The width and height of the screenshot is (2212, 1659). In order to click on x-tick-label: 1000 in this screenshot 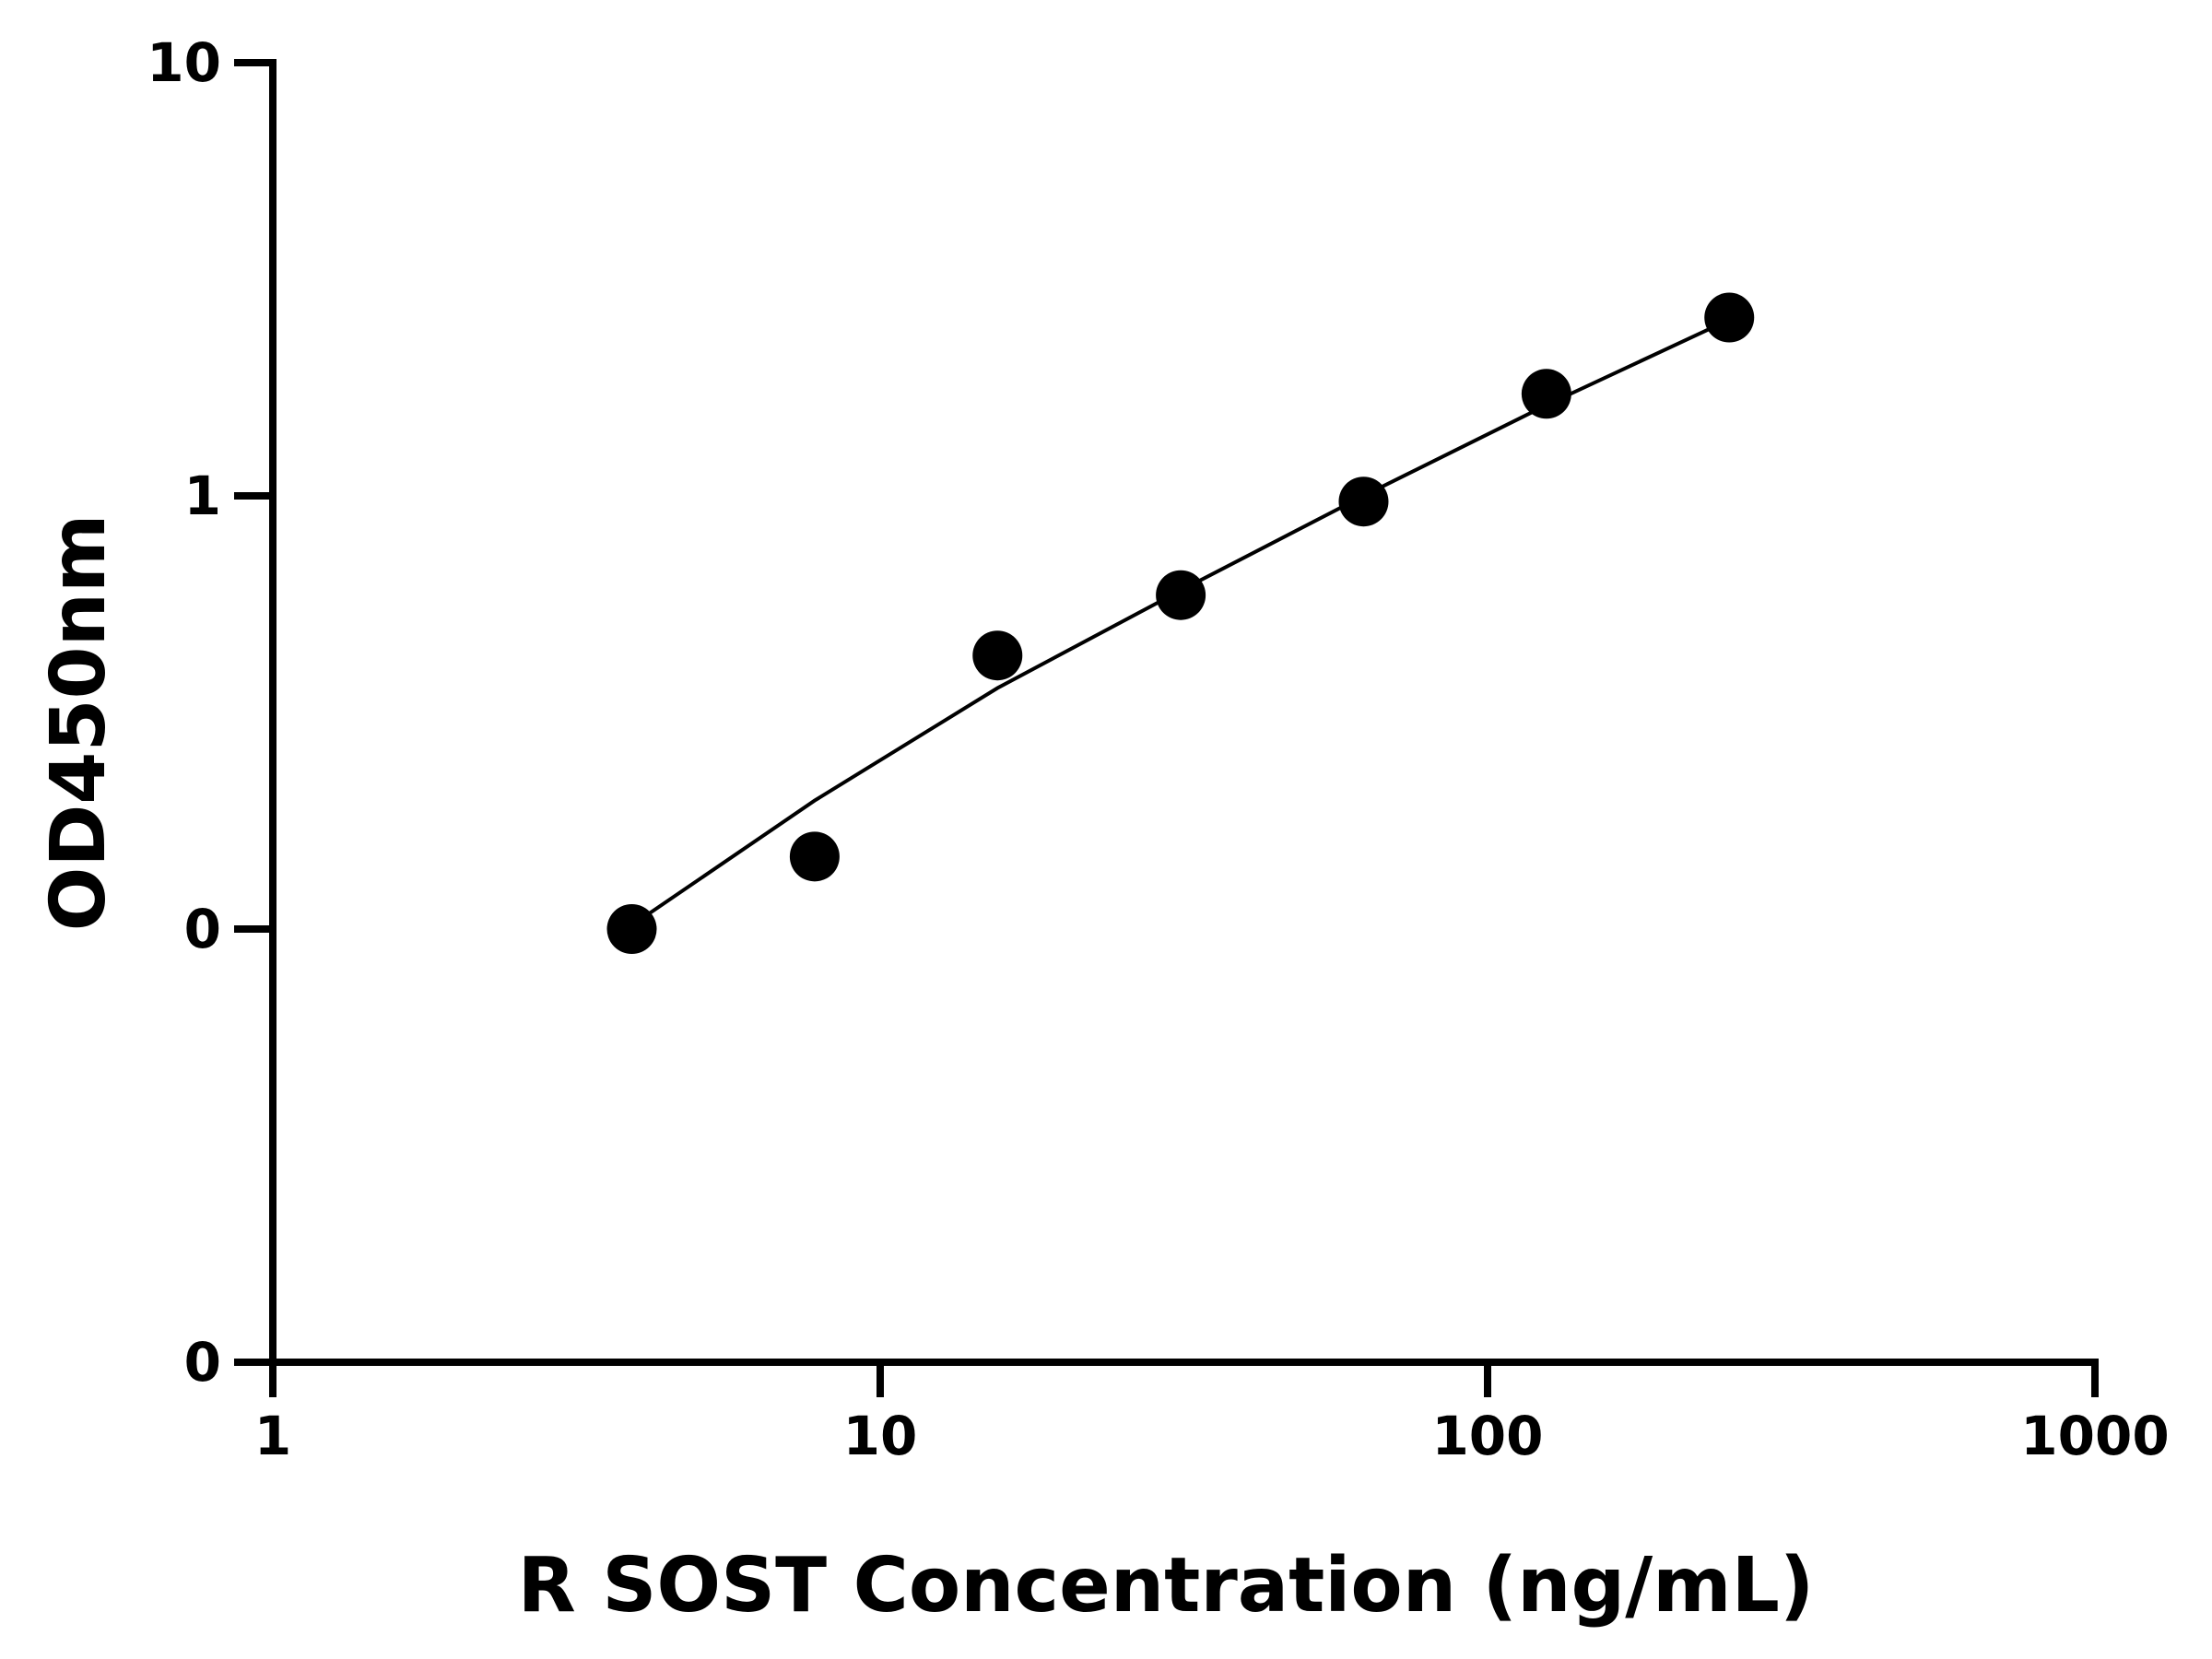, I will do `click(2094, 1436)`.